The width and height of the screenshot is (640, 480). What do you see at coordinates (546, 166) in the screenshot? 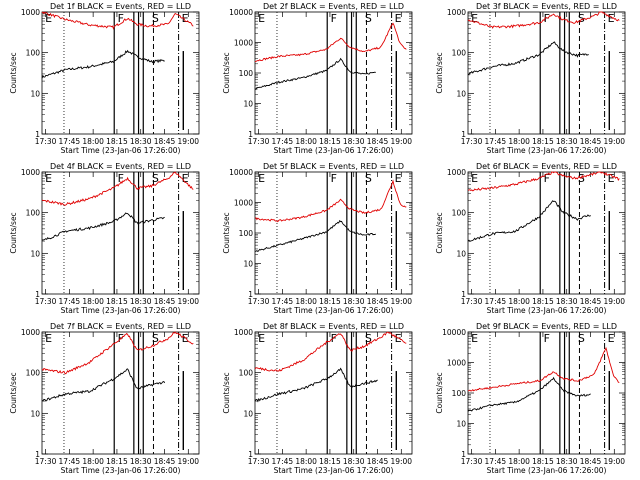
I see `chart-title: Det 6f BLACK = Events, RED = LLD` at bounding box center [546, 166].